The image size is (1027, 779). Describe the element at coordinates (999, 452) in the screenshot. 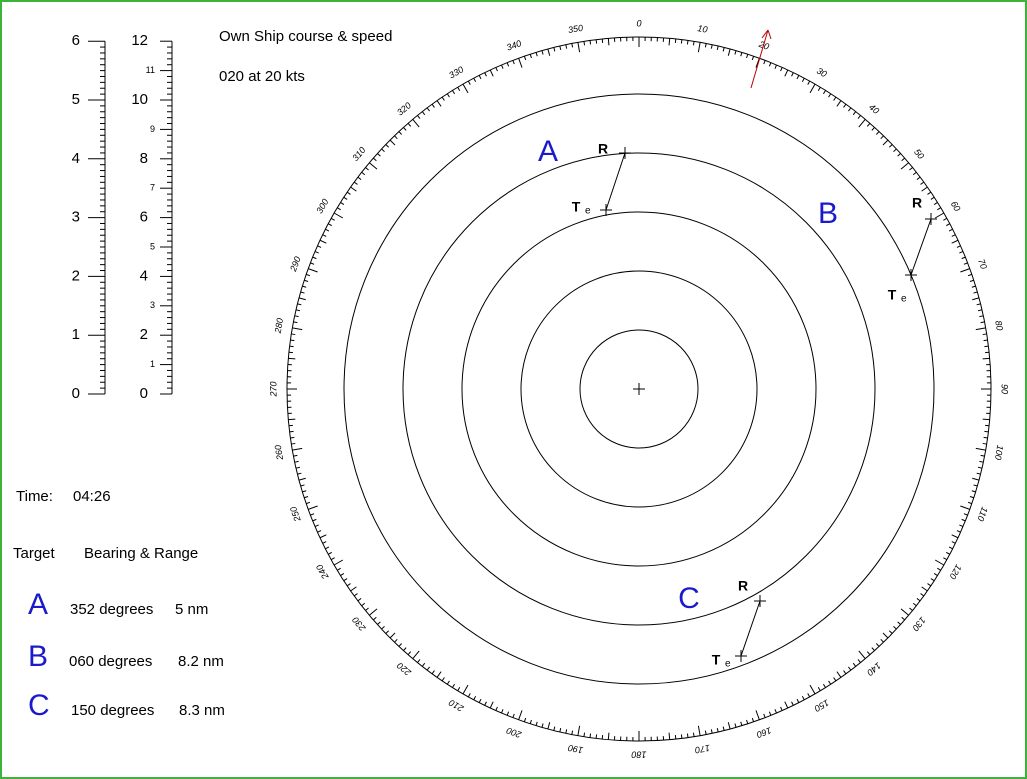

I see `compass-label: 100` at that location.